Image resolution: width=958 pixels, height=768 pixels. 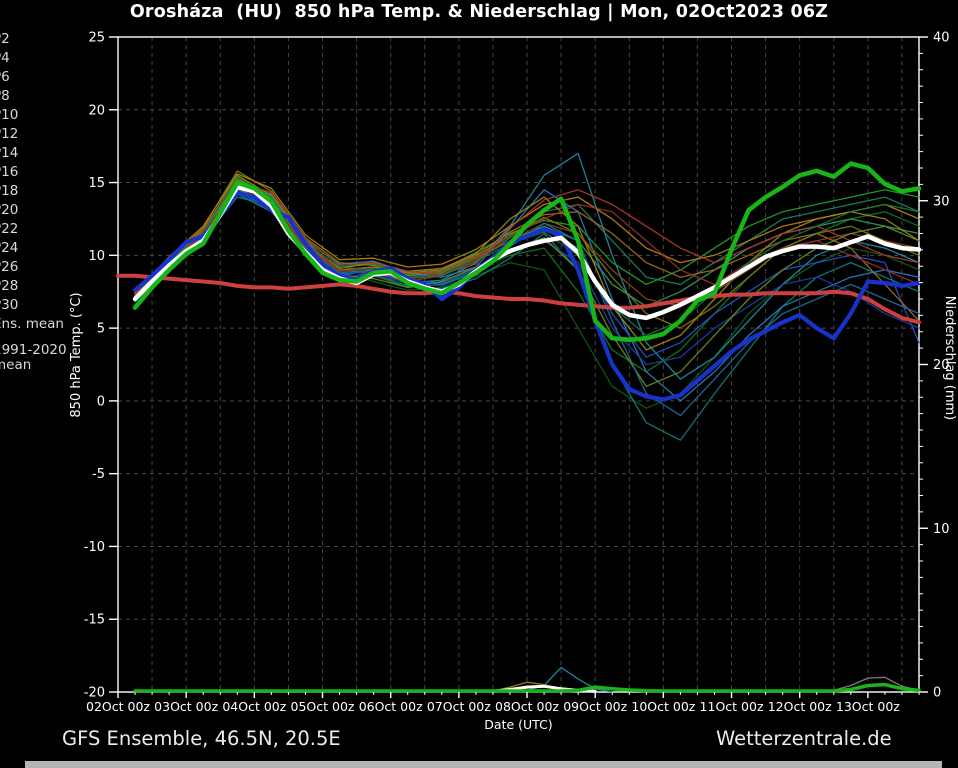 I want to click on precip-tick-label: 30, so click(x=941, y=201).